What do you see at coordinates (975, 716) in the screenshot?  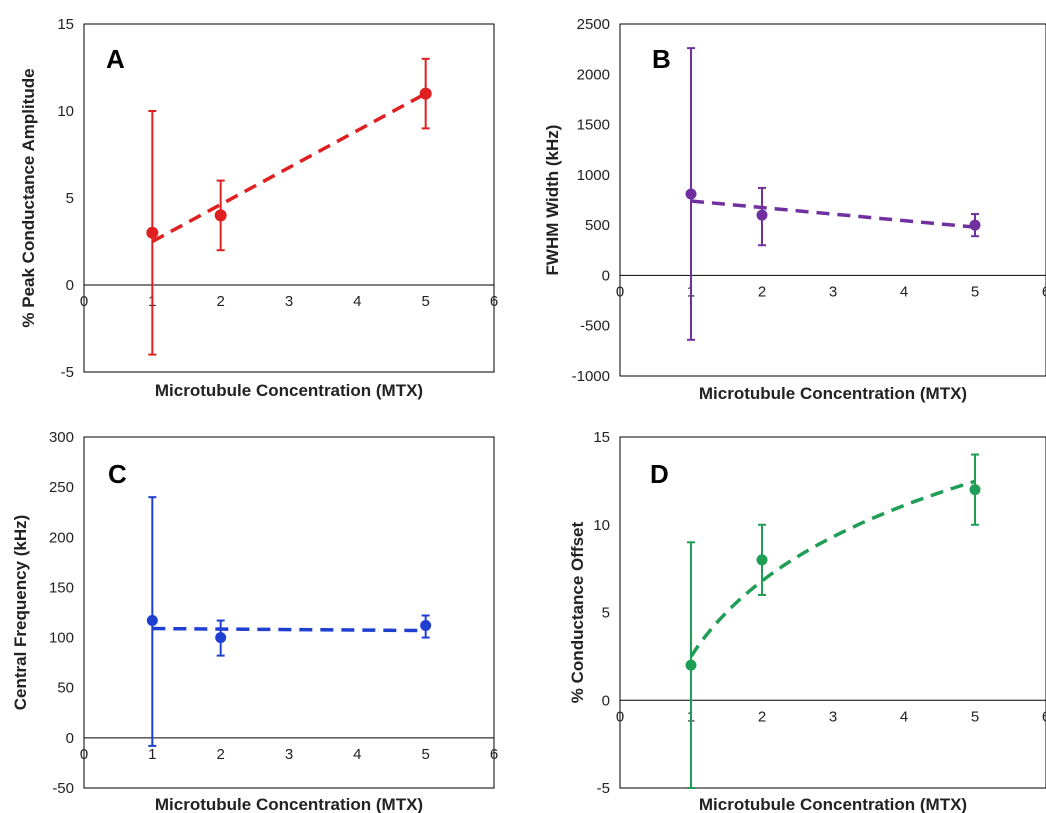 I see `panel-d-x-tick-label-5: 5` at bounding box center [975, 716].